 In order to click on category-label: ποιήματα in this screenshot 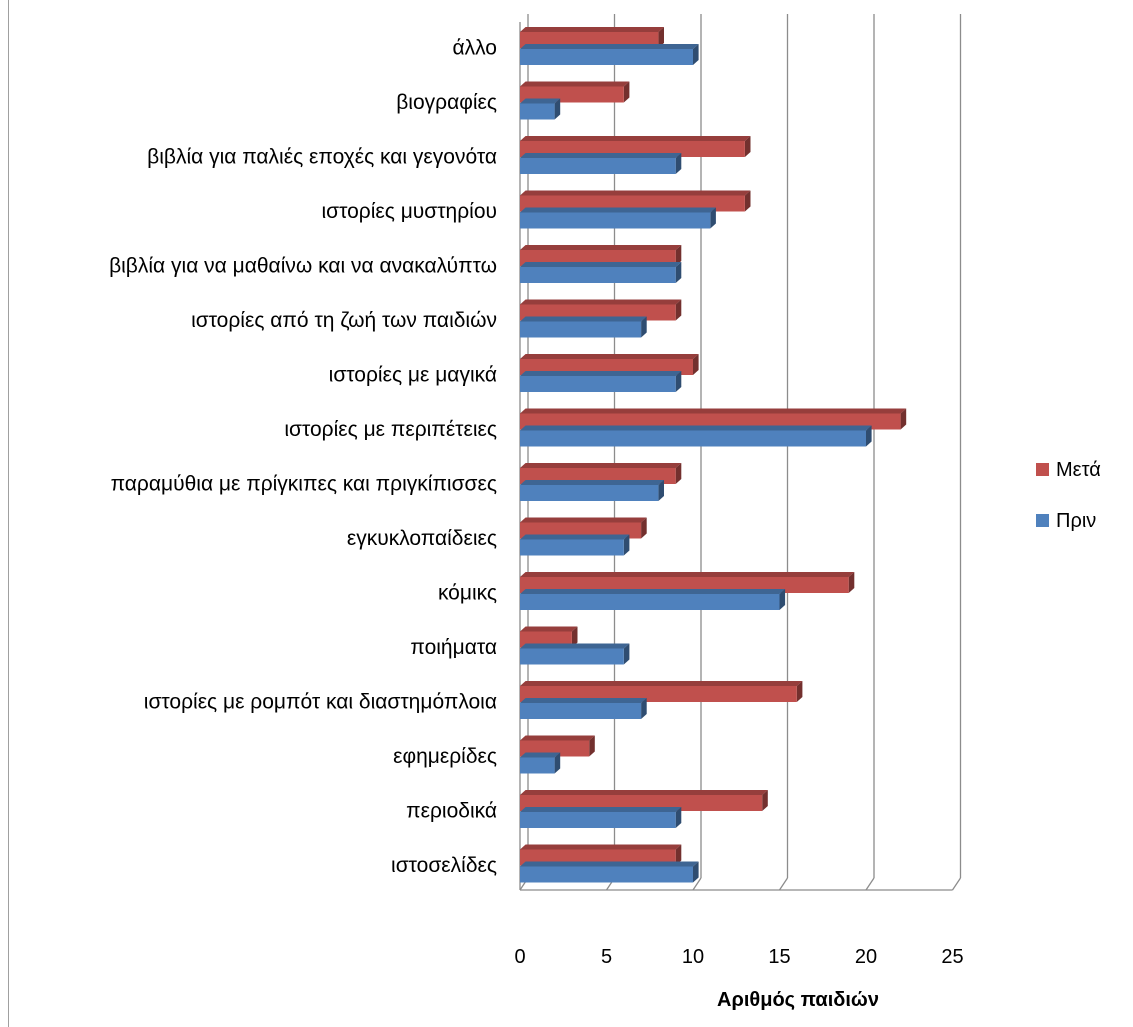, I will do `click(453, 647)`.